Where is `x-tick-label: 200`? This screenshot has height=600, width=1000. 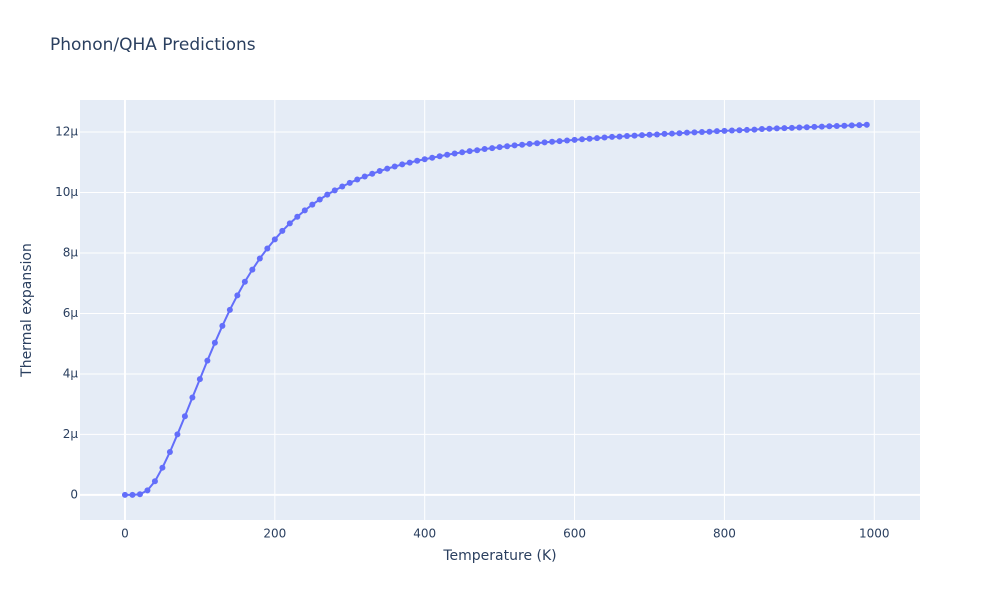
x-tick-label: 200 is located at coordinates (274, 534).